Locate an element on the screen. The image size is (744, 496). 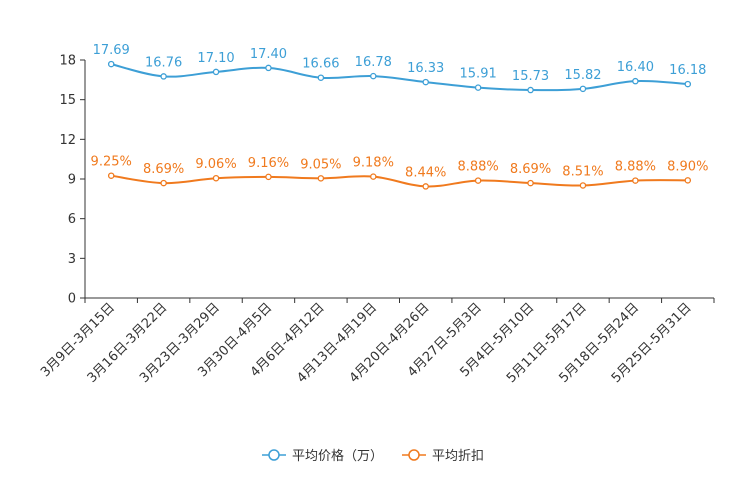
data-label: 9.25% is located at coordinates (111, 162).